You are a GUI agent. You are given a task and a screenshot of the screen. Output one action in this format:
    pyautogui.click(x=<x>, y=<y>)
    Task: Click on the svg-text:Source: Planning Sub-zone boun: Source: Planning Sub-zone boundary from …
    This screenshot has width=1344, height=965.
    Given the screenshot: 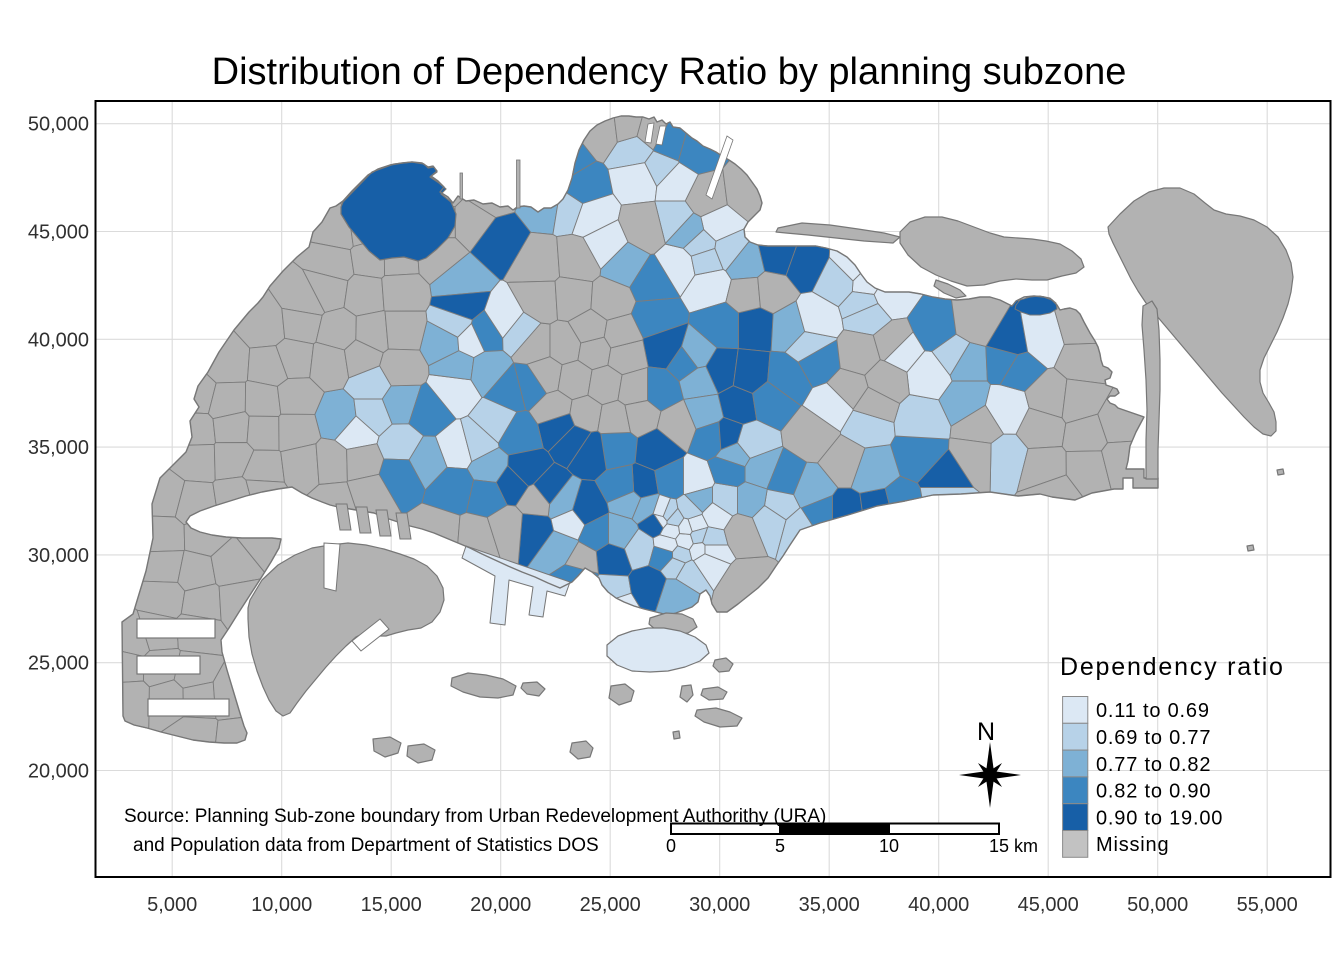 What is the action you would take?
    pyautogui.click(x=475, y=816)
    